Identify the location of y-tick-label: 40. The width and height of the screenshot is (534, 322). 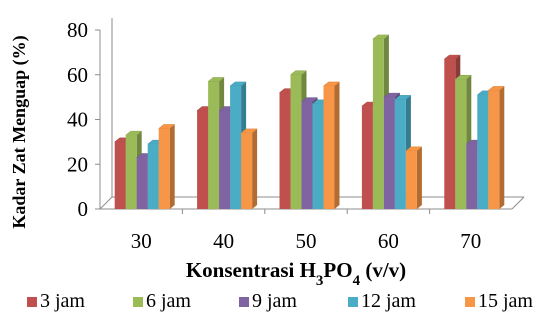
(77, 120).